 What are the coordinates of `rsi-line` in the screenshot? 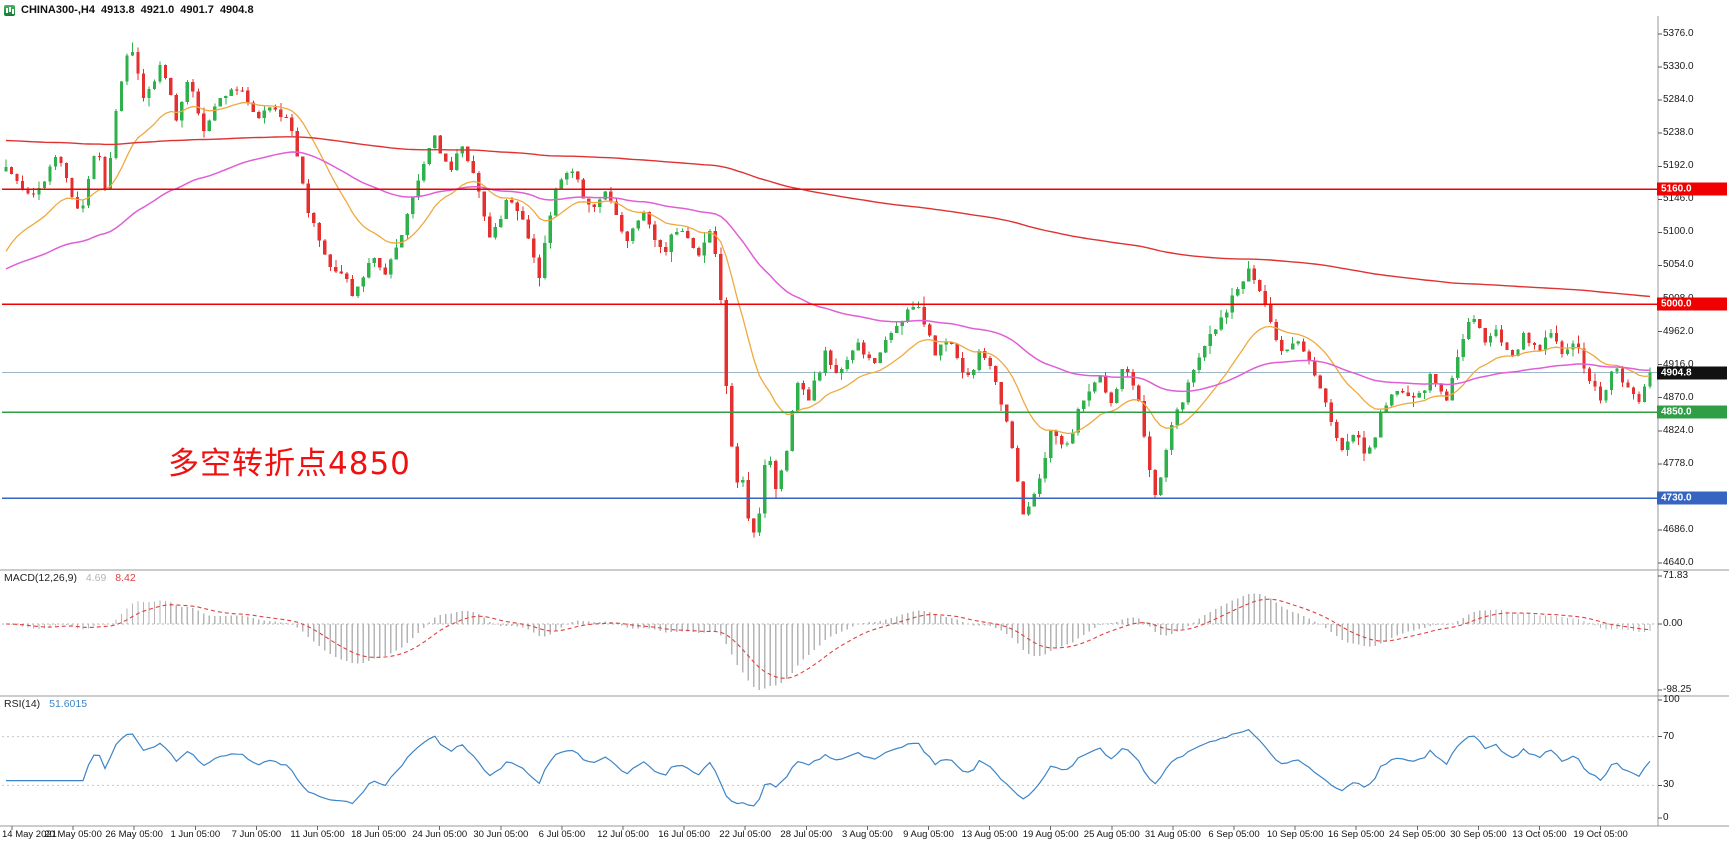 It's located at (828, 767).